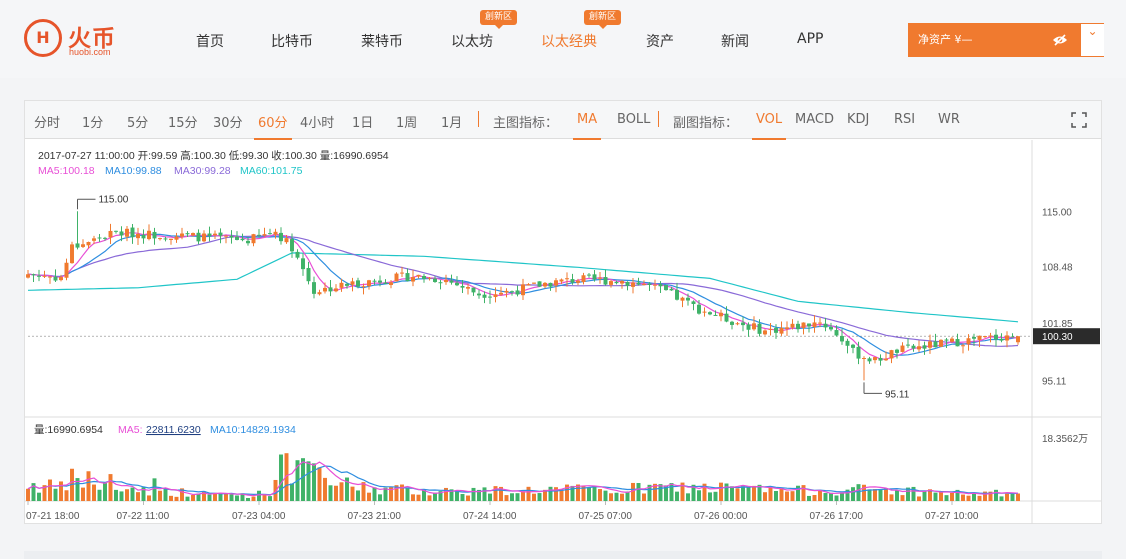 The width and height of the screenshot is (1126, 559). Describe the element at coordinates (452, 123) in the screenshot. I see `period-1month: 1月` at that location.